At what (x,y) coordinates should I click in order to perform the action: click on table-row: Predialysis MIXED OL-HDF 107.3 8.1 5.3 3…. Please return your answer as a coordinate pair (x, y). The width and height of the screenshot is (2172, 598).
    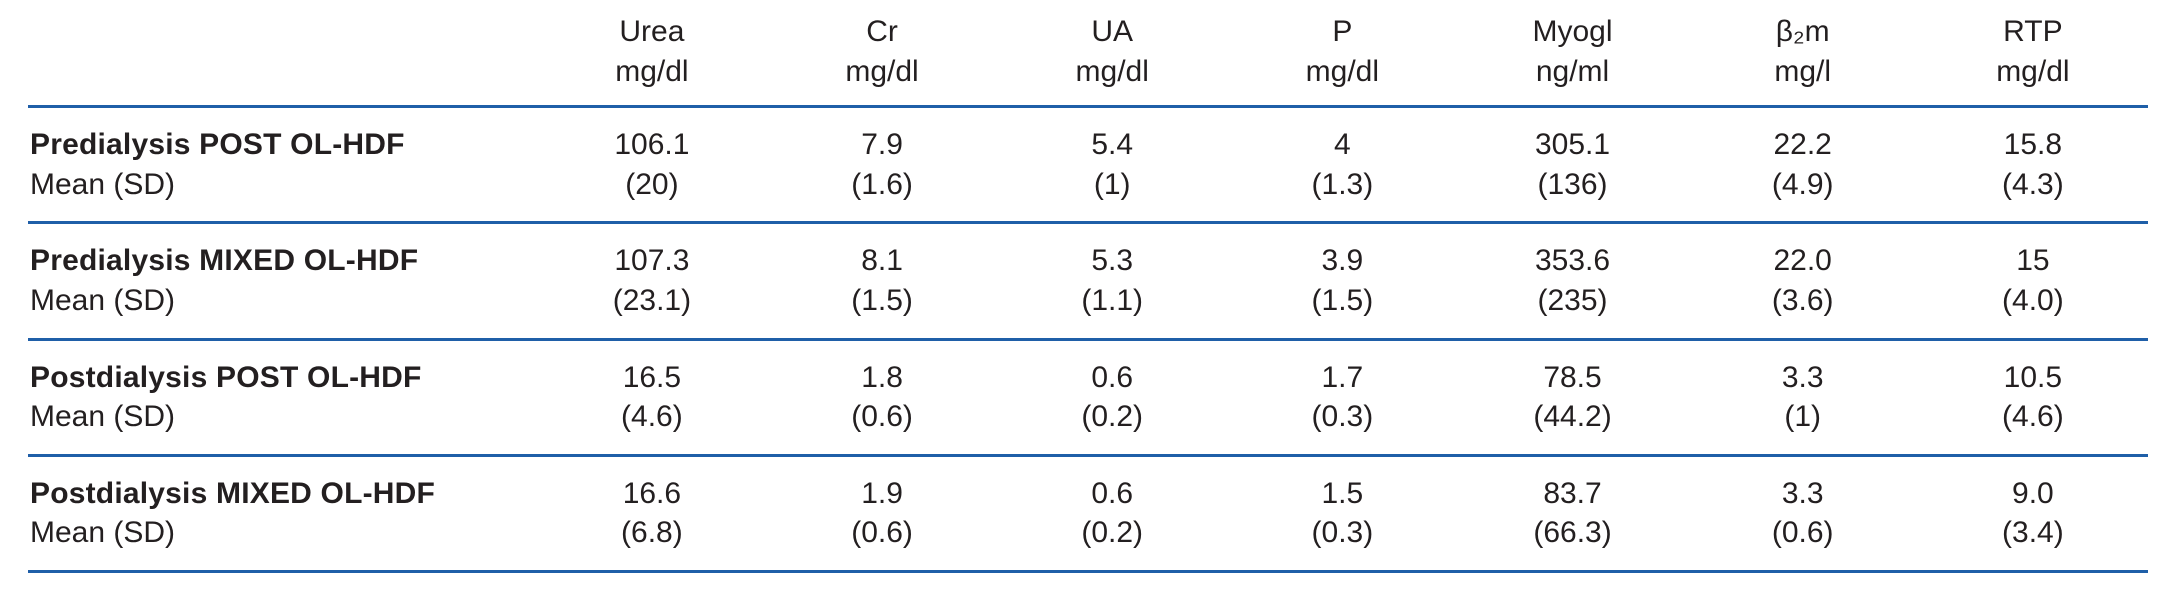
    Looking at the image, I should click on (1088, 252).